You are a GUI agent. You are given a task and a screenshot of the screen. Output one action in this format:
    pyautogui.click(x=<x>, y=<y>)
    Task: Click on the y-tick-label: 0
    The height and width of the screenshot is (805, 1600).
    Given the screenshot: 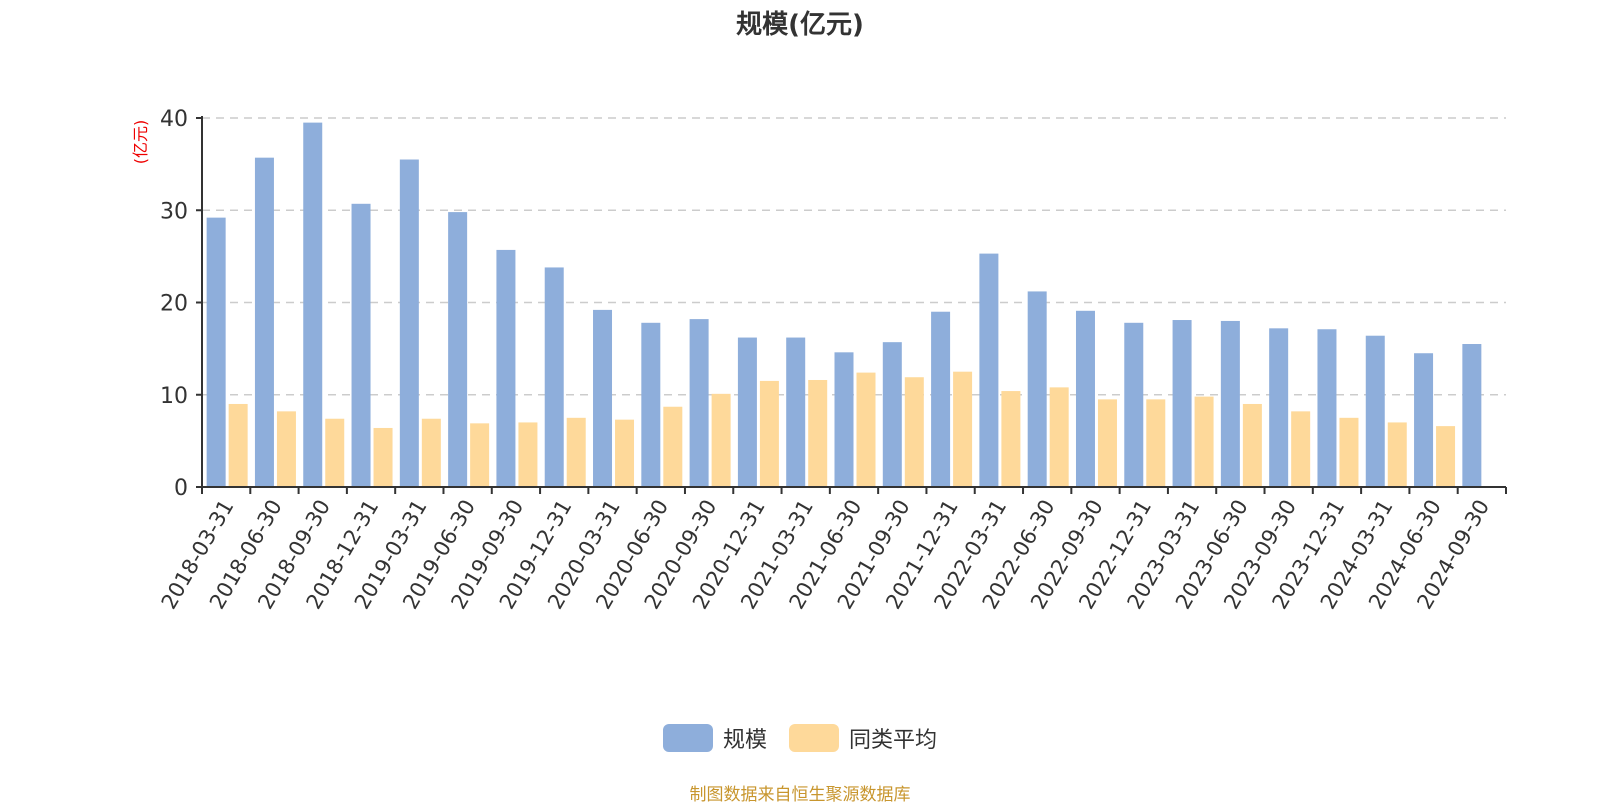 What is the action you would take?
    pyautogui.click(x=181, y=488)
    